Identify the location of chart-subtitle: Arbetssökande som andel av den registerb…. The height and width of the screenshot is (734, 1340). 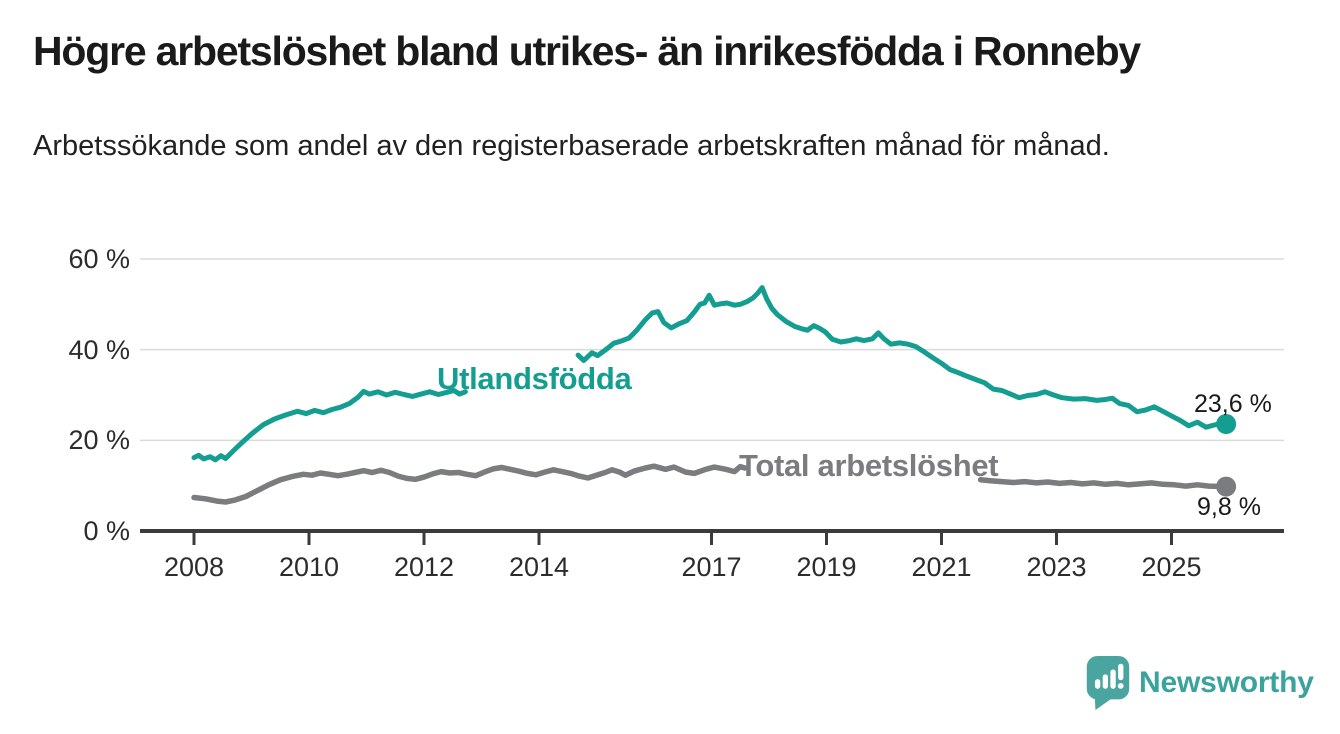
(571, 146).